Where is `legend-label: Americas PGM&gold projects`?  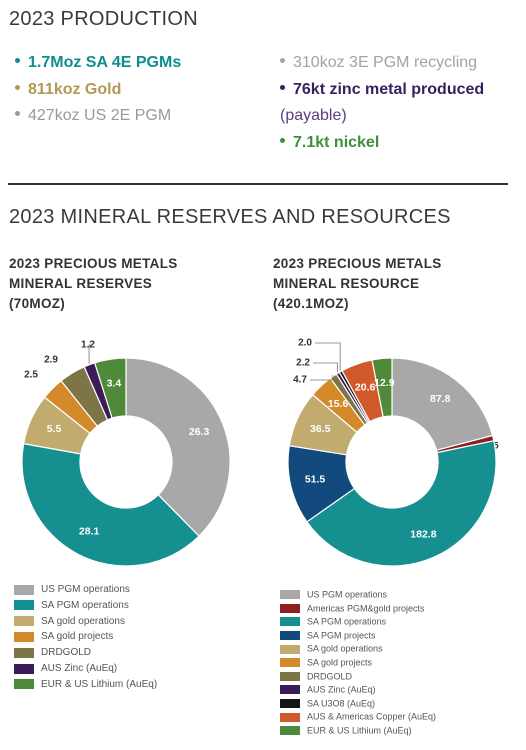 legend-label: Americas PGM&gold projects is located at coordinates (366, 608).